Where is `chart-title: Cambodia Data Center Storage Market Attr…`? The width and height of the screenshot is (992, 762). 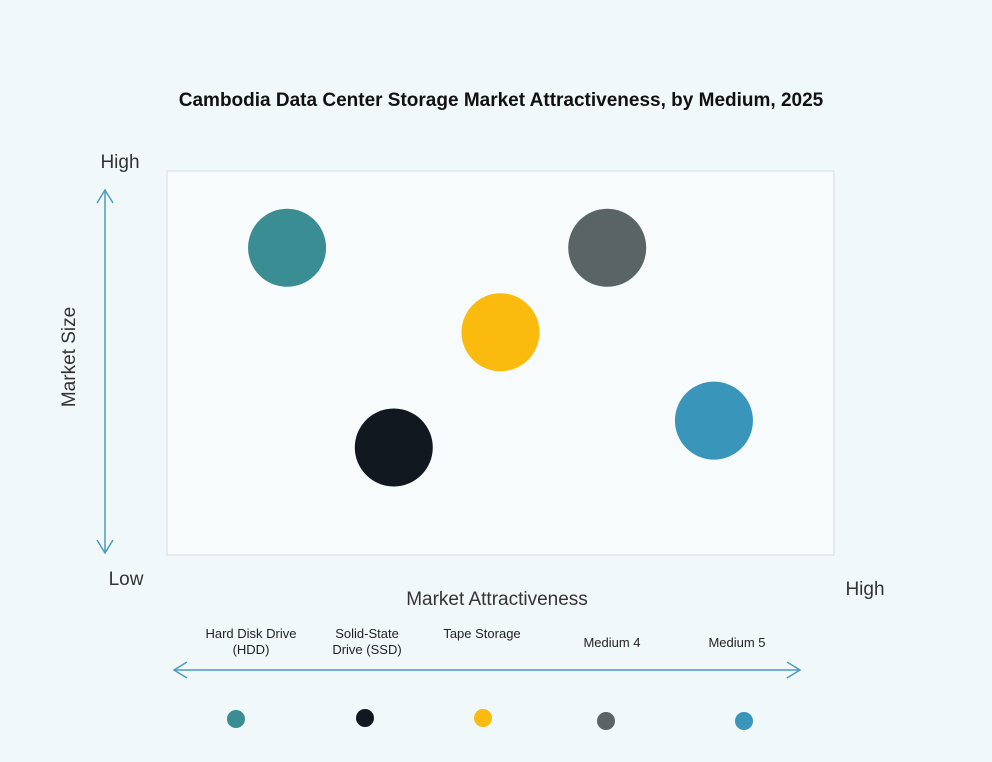 chart-title: Cambodia Data Center Storage Market Attr… is located at coordinates (501, 100).